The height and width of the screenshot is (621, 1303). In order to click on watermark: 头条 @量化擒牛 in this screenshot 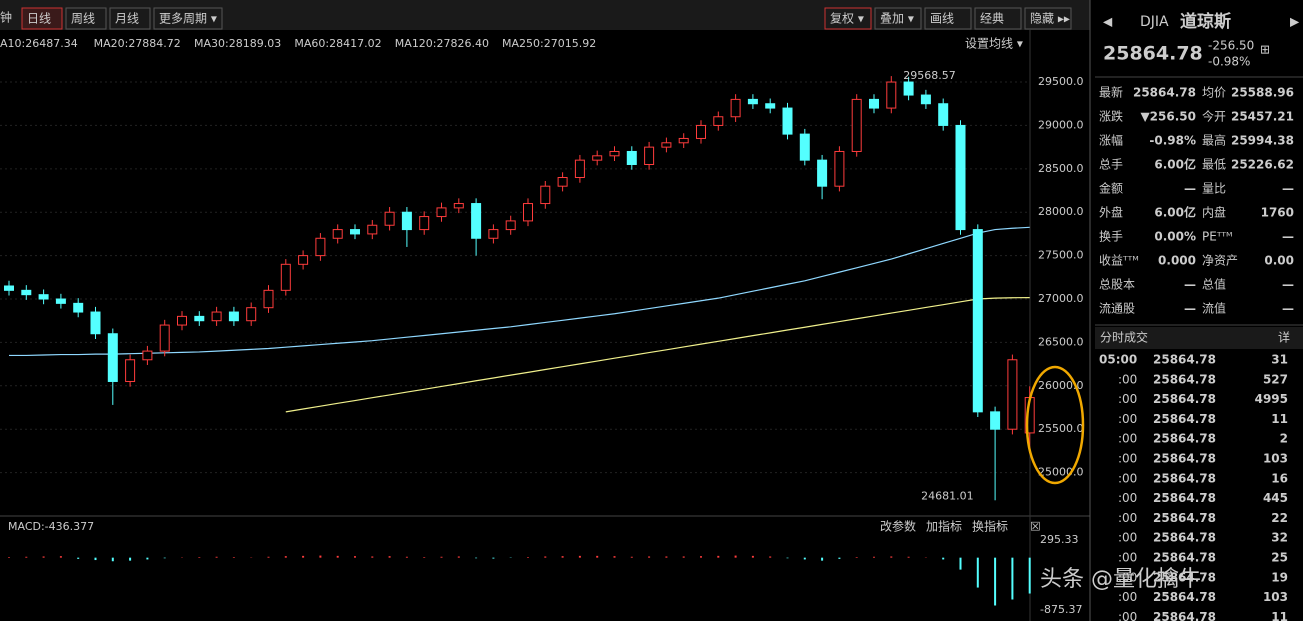, I will do `click(1120, 579)`.